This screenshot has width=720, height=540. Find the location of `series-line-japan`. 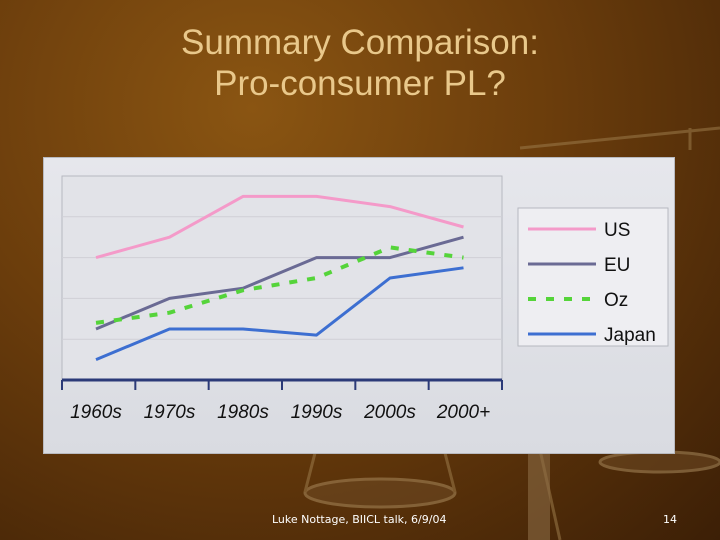

series-line-japan is located at coordinates (279, 313).